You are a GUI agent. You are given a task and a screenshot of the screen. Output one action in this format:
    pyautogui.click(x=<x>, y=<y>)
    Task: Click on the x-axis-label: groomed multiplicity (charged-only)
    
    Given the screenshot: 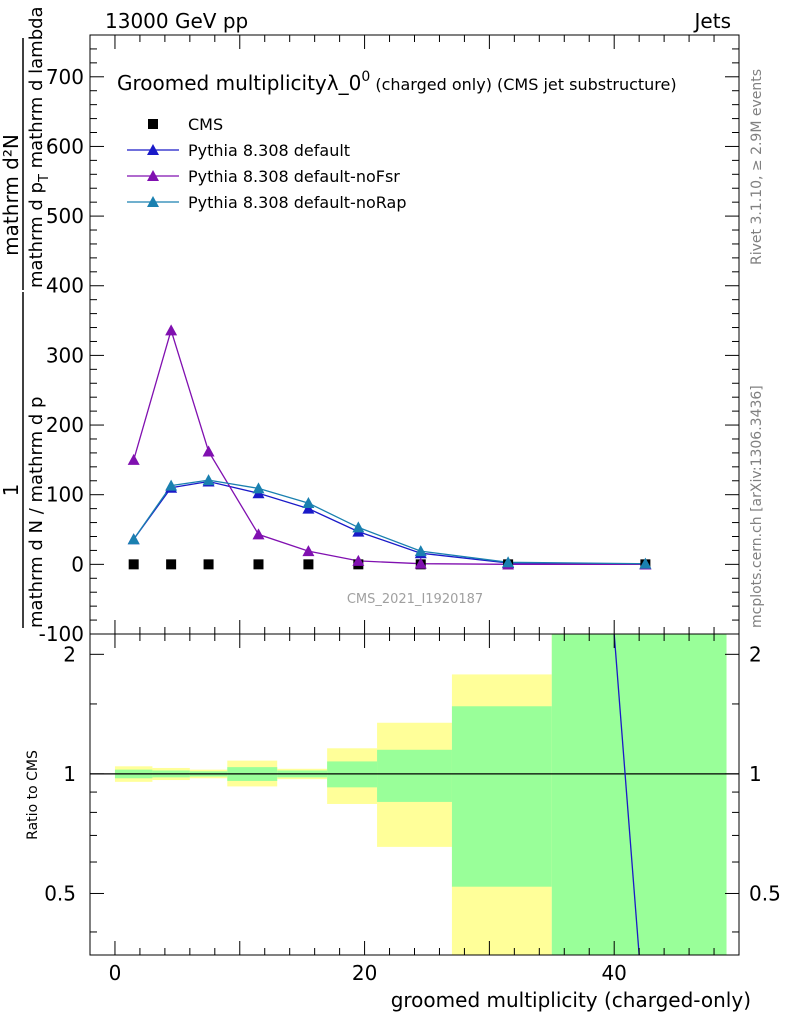 What is the action you would take?
    pyautogui.click(x=571, y=1000)
    